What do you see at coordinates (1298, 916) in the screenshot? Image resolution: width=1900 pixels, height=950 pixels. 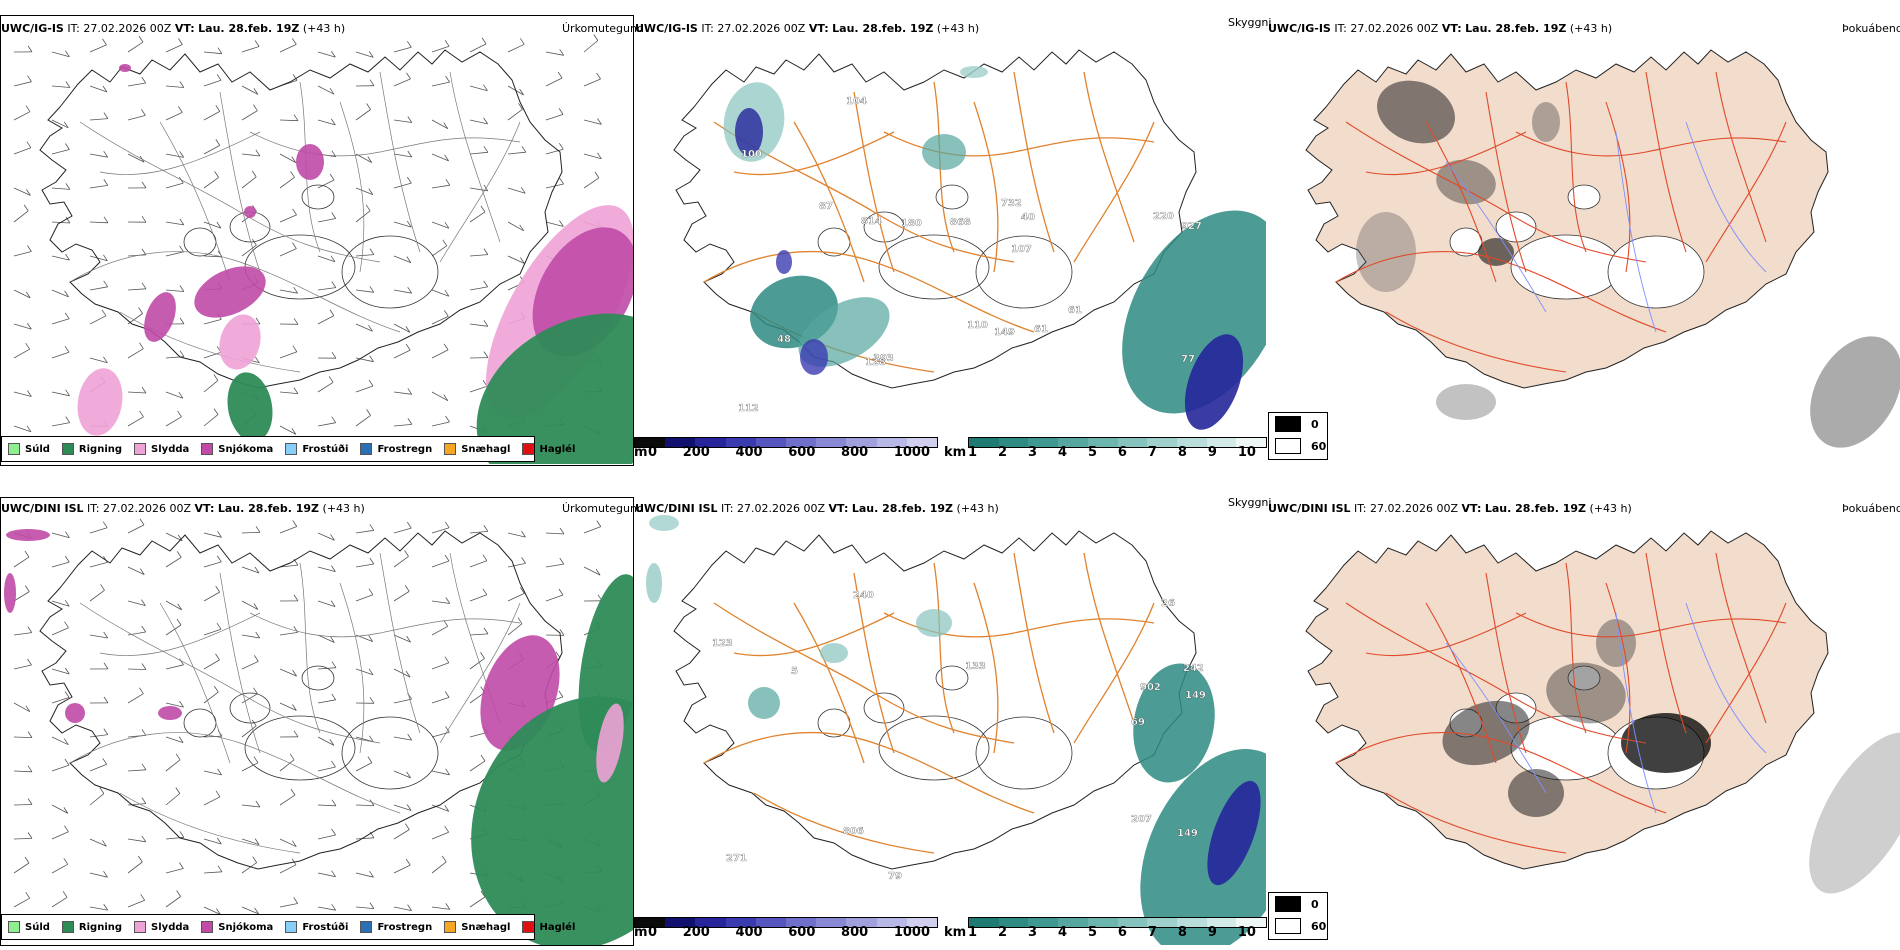 I see `cloud-legend-bottom: 0 60` at bounding box center [1298, 916].